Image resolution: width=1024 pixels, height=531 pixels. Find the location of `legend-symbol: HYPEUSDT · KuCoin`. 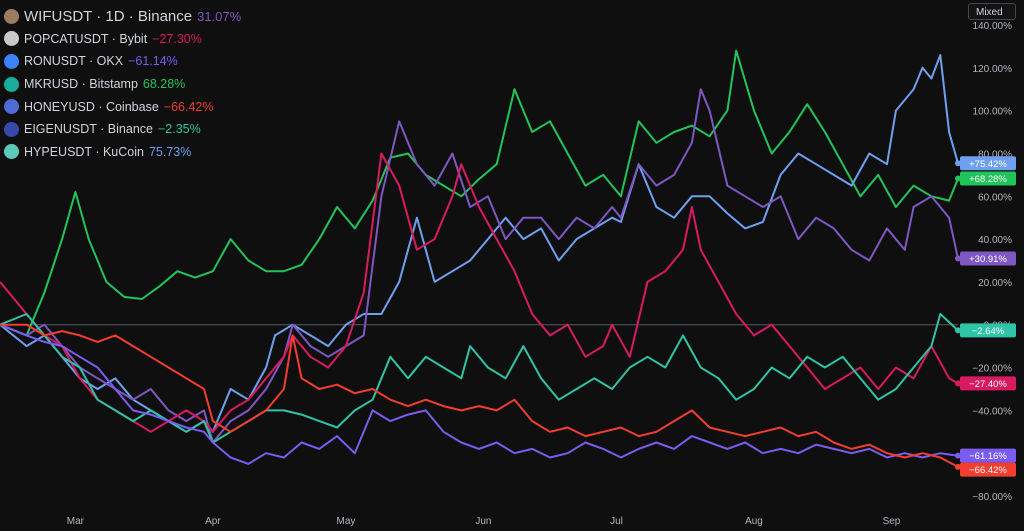

legend-symbol: HYPEUSDT · KuCoin is located at coordinates (84, 151).